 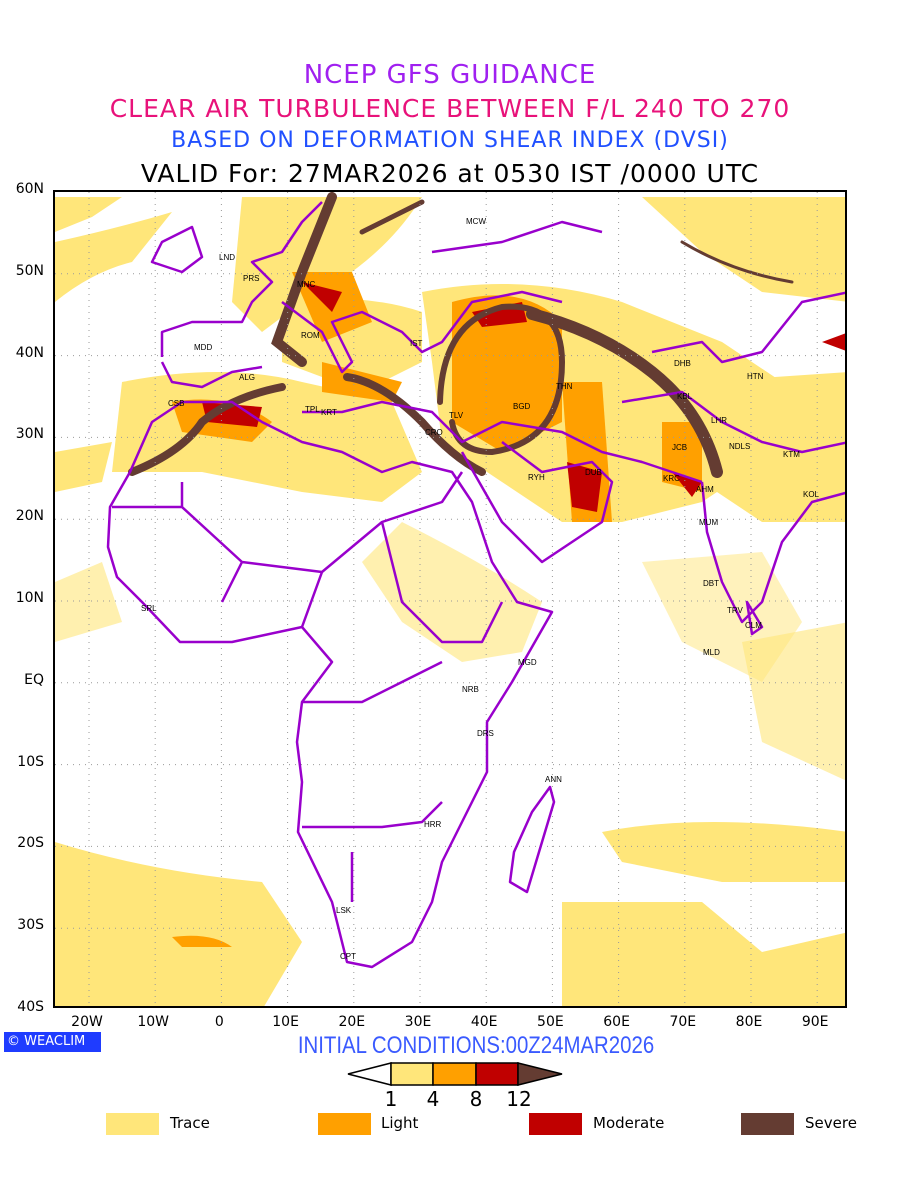 What do you see at coordinates (671, 478) in the screenshot?
I see `city-label: KRC` at bounding box center [671, 478].